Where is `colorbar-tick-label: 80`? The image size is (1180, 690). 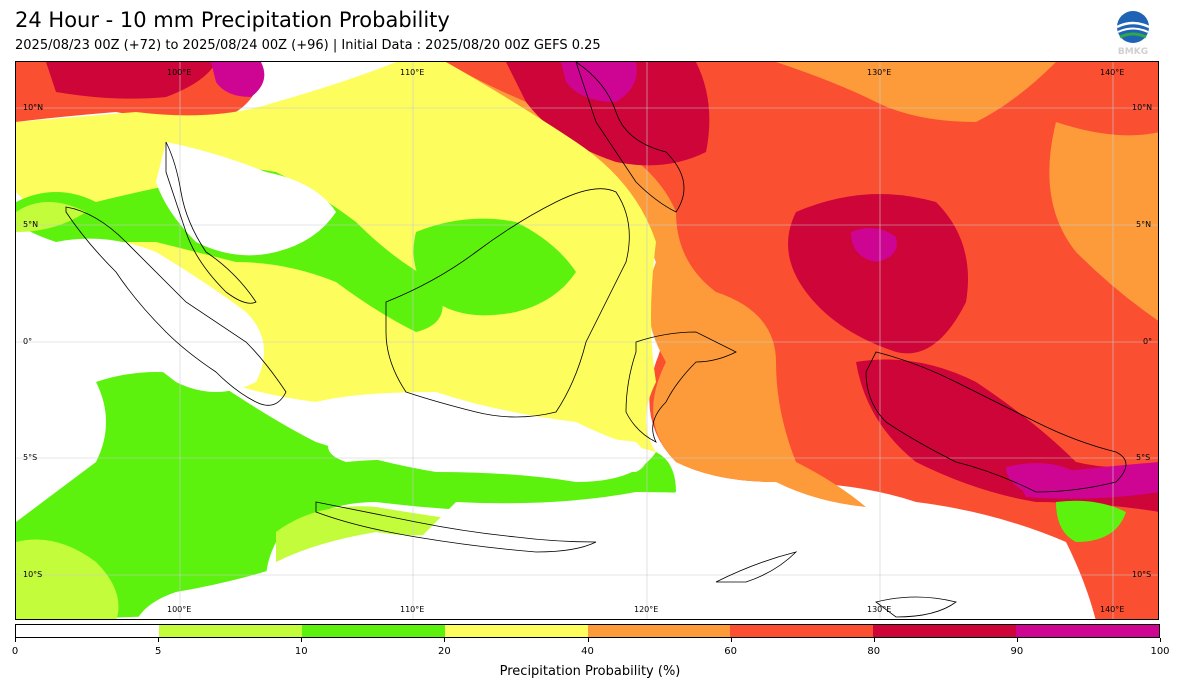 colorbar-tick-label: 80 is located at coordinates (874, 651).